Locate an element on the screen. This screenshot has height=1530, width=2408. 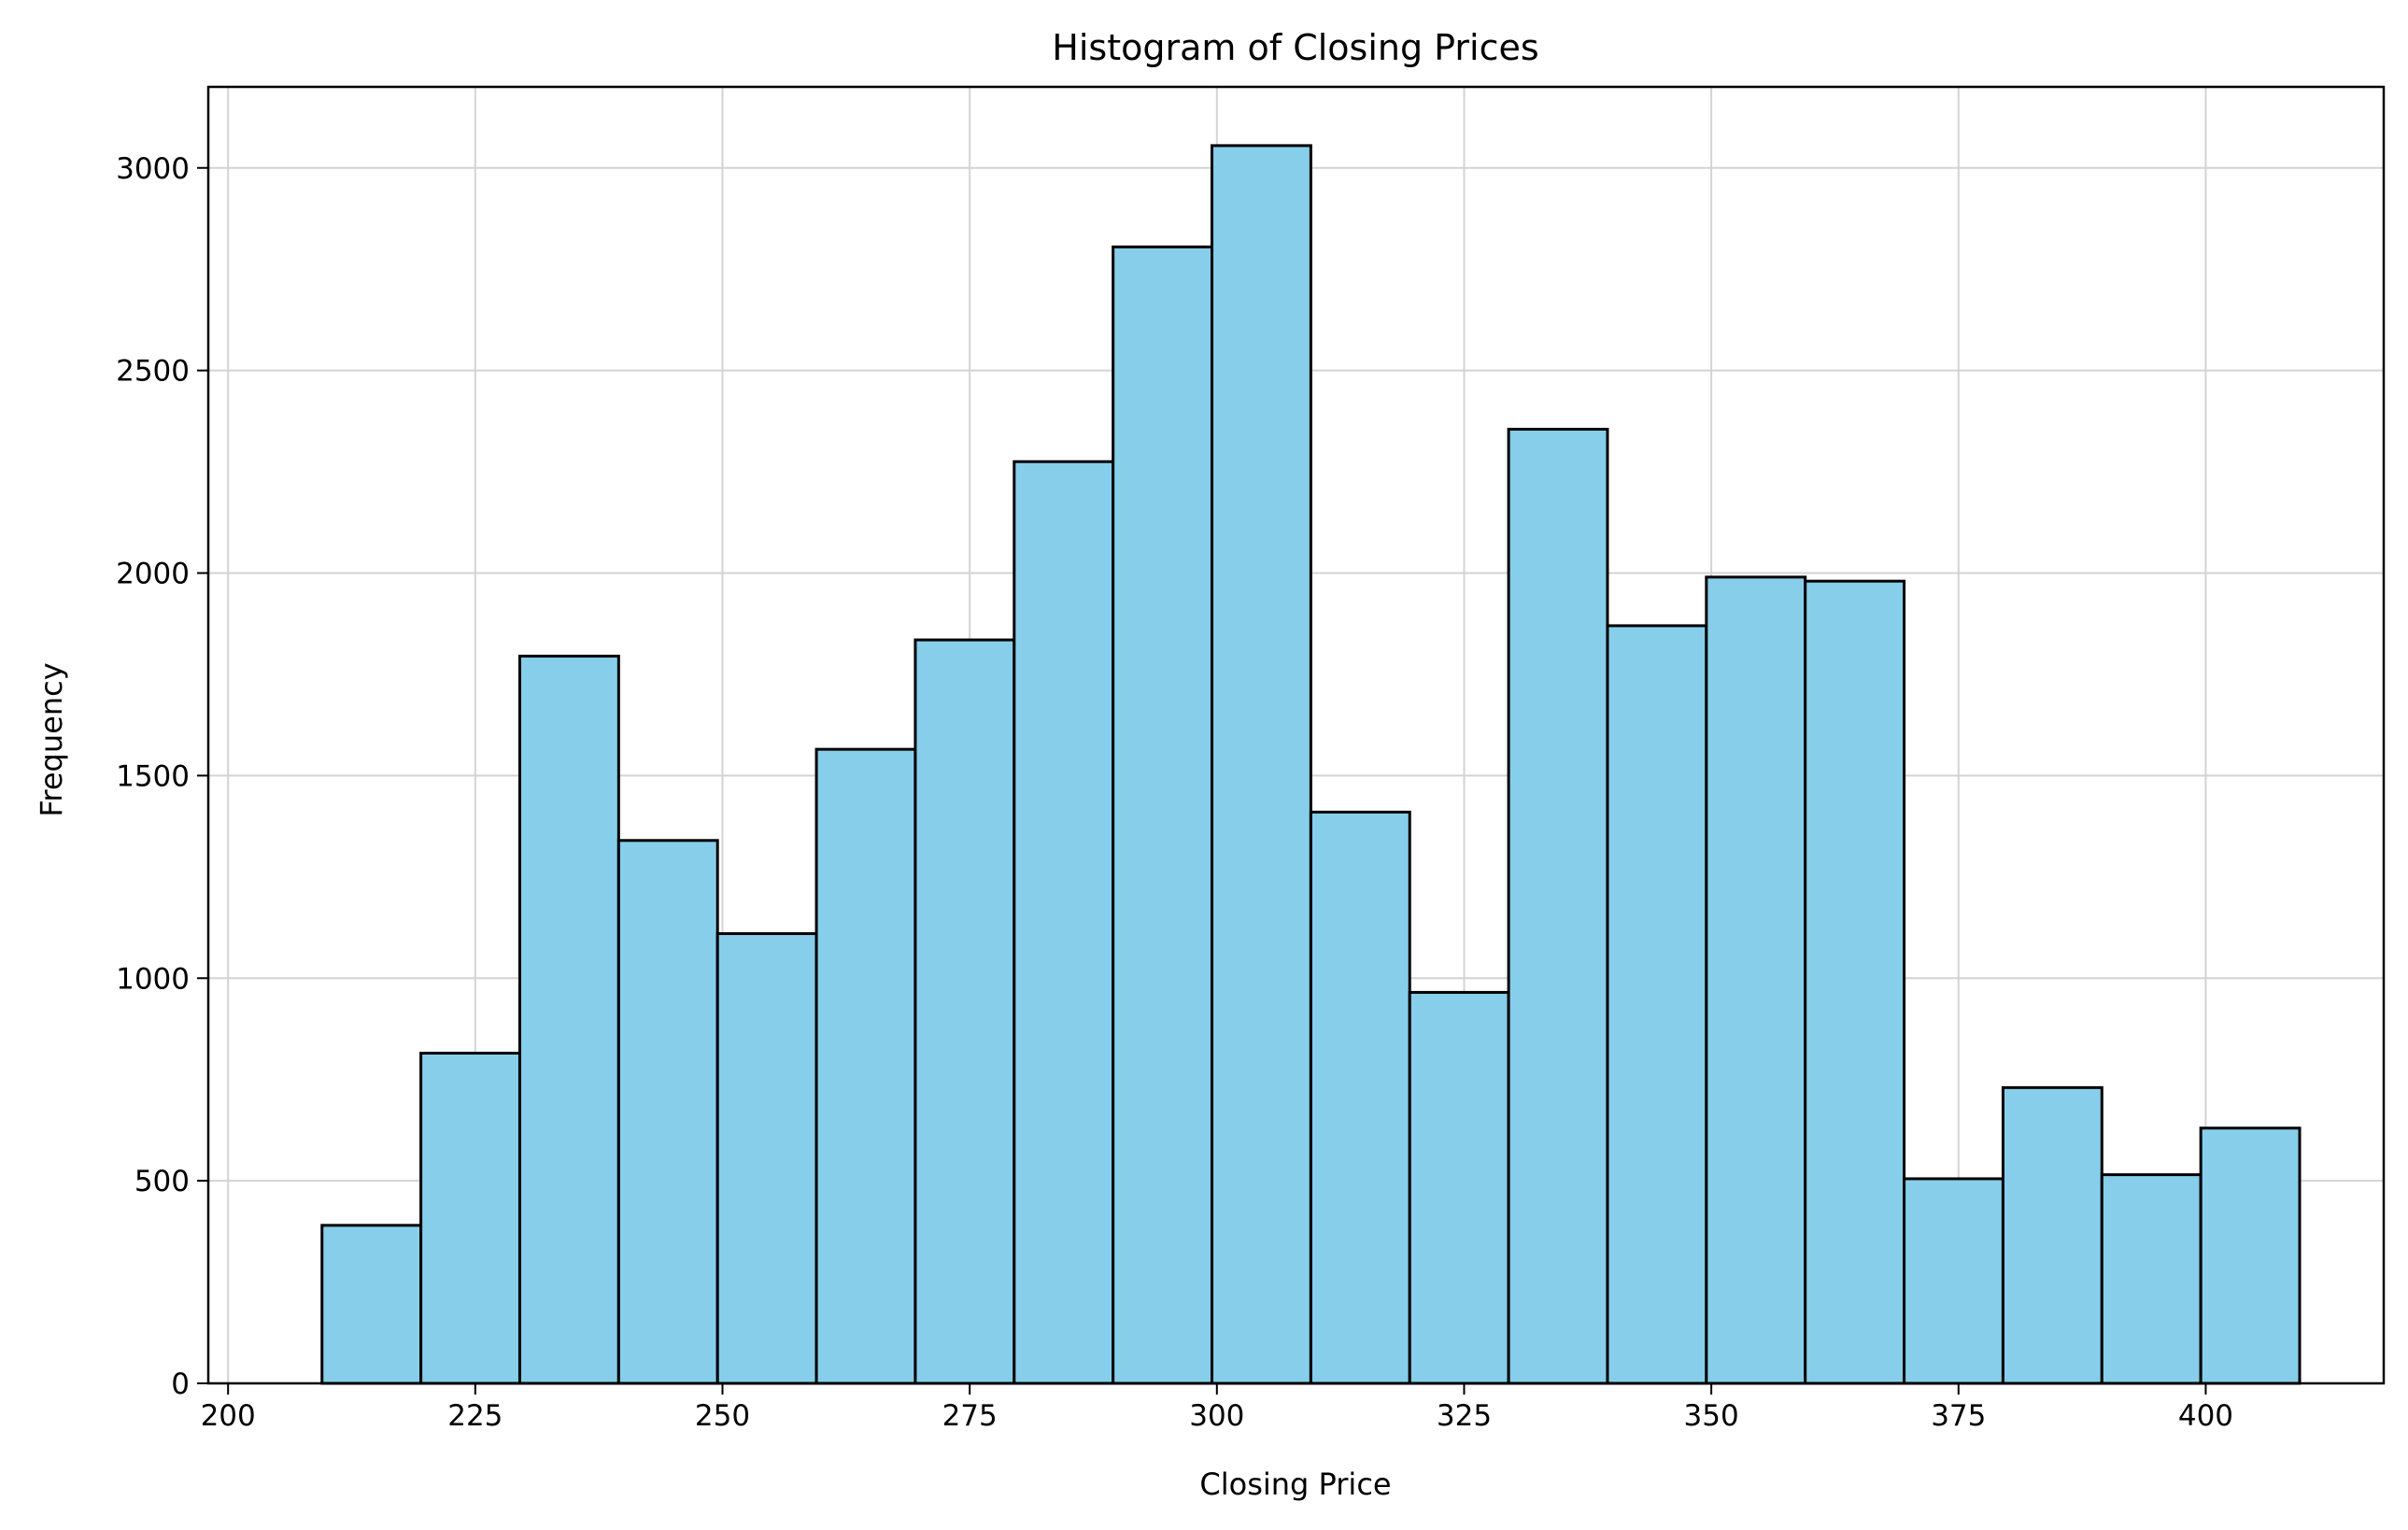
x-tick-label: 250 is located at coordinates (722, 1416).